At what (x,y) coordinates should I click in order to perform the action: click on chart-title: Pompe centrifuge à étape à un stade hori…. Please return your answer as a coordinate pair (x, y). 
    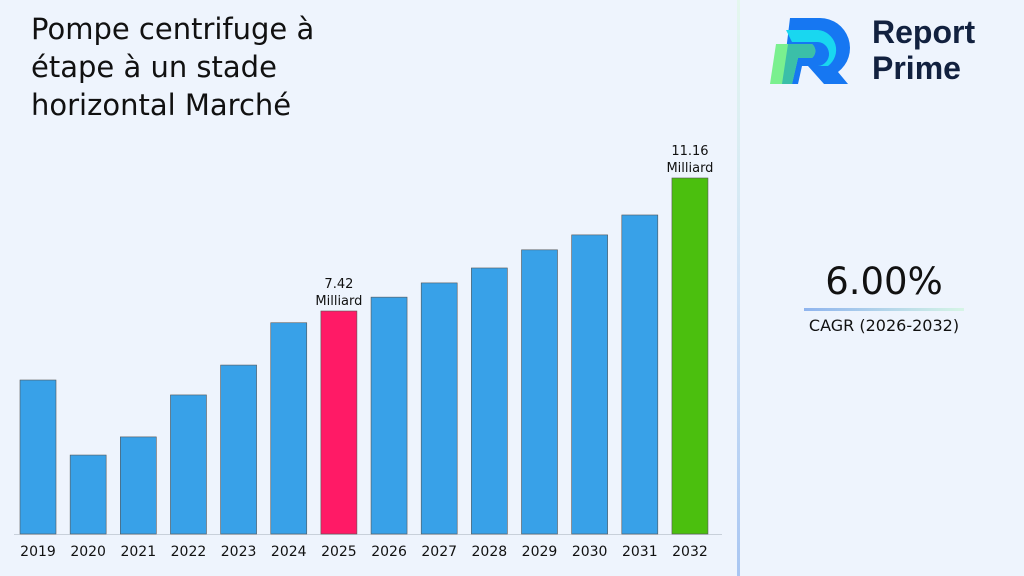
    Looking at the image, I should click on (173, 67).